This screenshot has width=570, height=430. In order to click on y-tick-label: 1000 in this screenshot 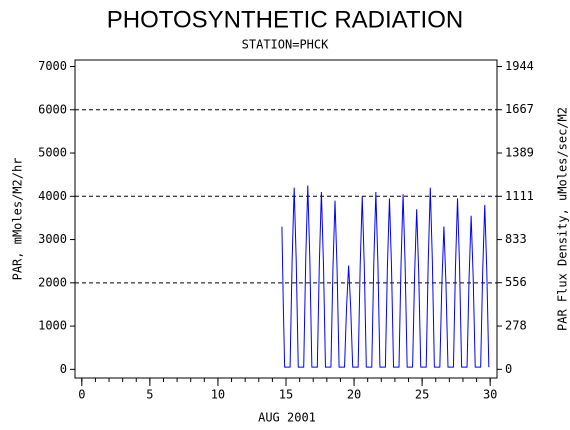, I will do `click(52, 326)`.